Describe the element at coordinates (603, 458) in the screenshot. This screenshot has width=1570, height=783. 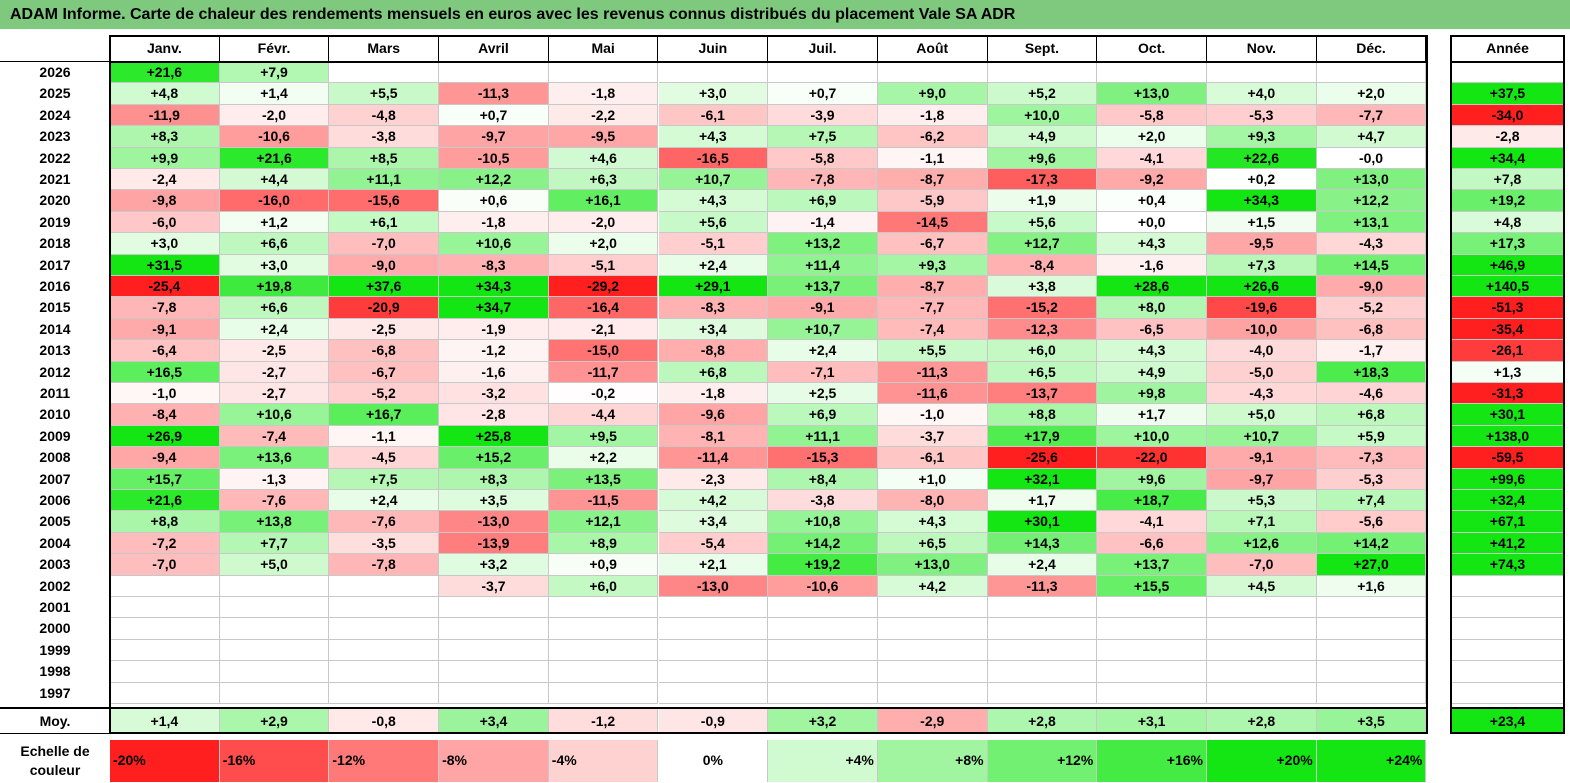
I see `heatmap-cell: +2,2` at that location.